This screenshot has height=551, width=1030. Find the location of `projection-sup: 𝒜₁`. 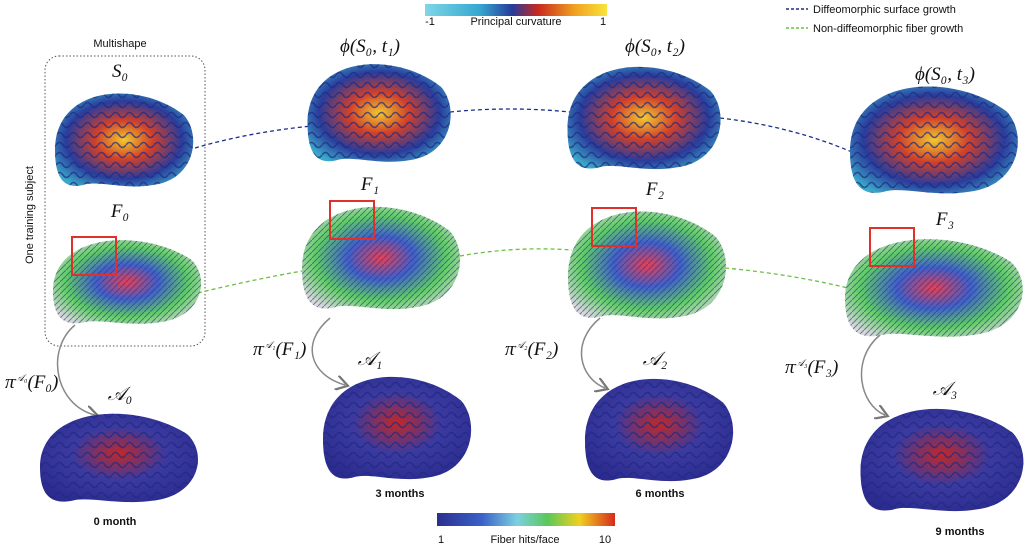

projection-sup: 𝒜₁ is located at coordinates (269, 345).